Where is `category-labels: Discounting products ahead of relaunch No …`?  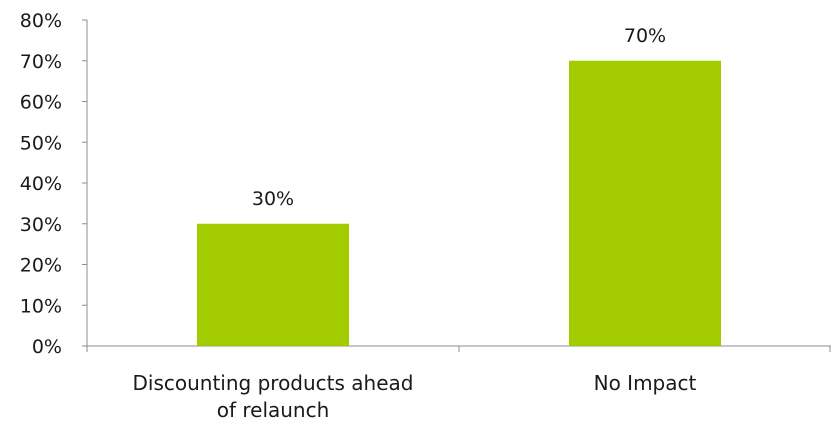 category-labels: Discounting products ahead of relaunch No … is located at coordinates (415, 396).